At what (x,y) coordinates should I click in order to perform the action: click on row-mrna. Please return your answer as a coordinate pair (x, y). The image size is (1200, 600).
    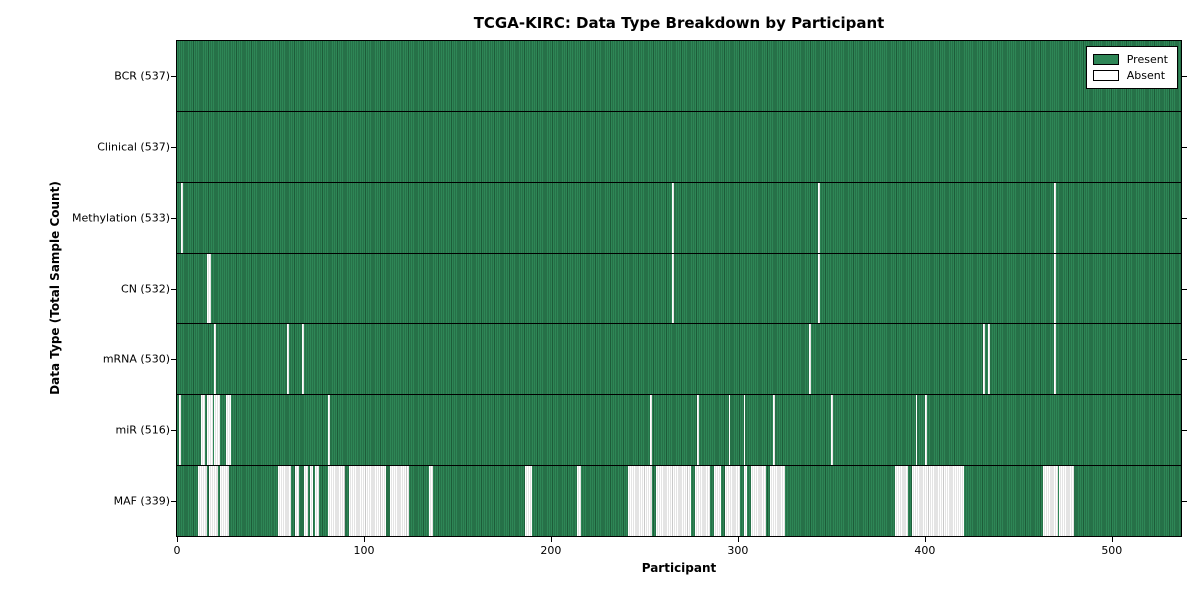
    Looking at the image, I should click on (679, 360).